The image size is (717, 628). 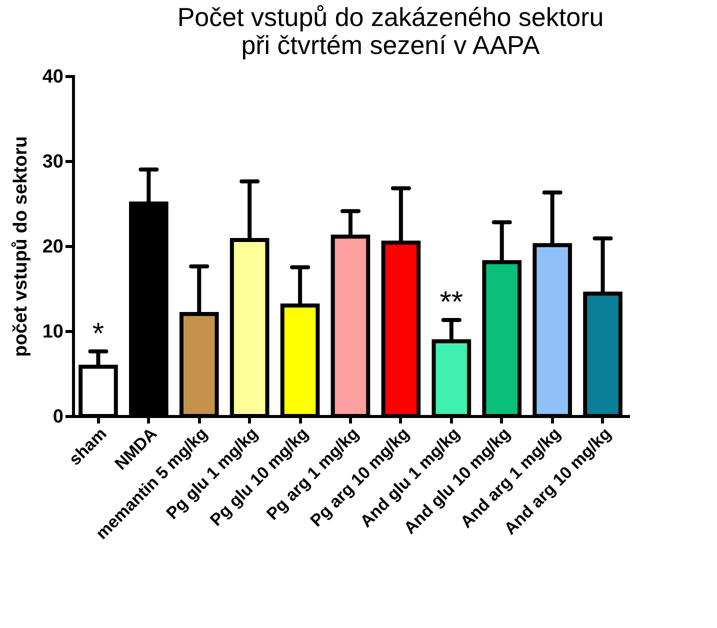 What do you see at coordinates (53, 247) in the screenshot?
I see `y-tick-label: 20` at bounding box center [53, 247].